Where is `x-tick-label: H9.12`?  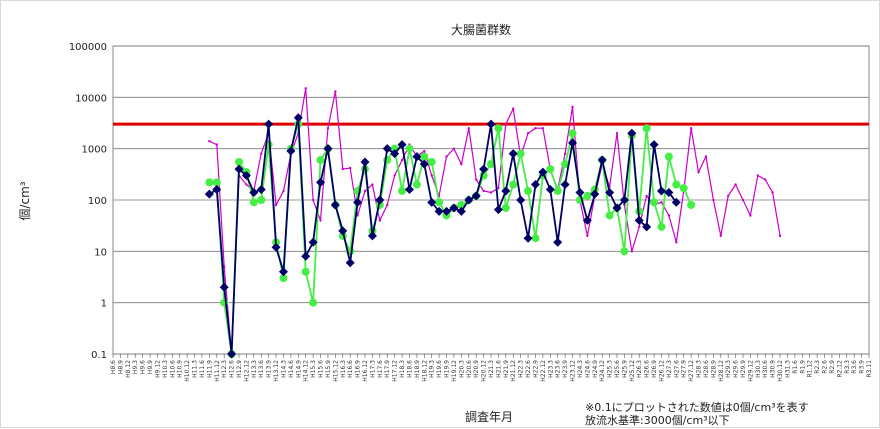 x-tick-label: H9.12 is located at coordinates (157, 369).